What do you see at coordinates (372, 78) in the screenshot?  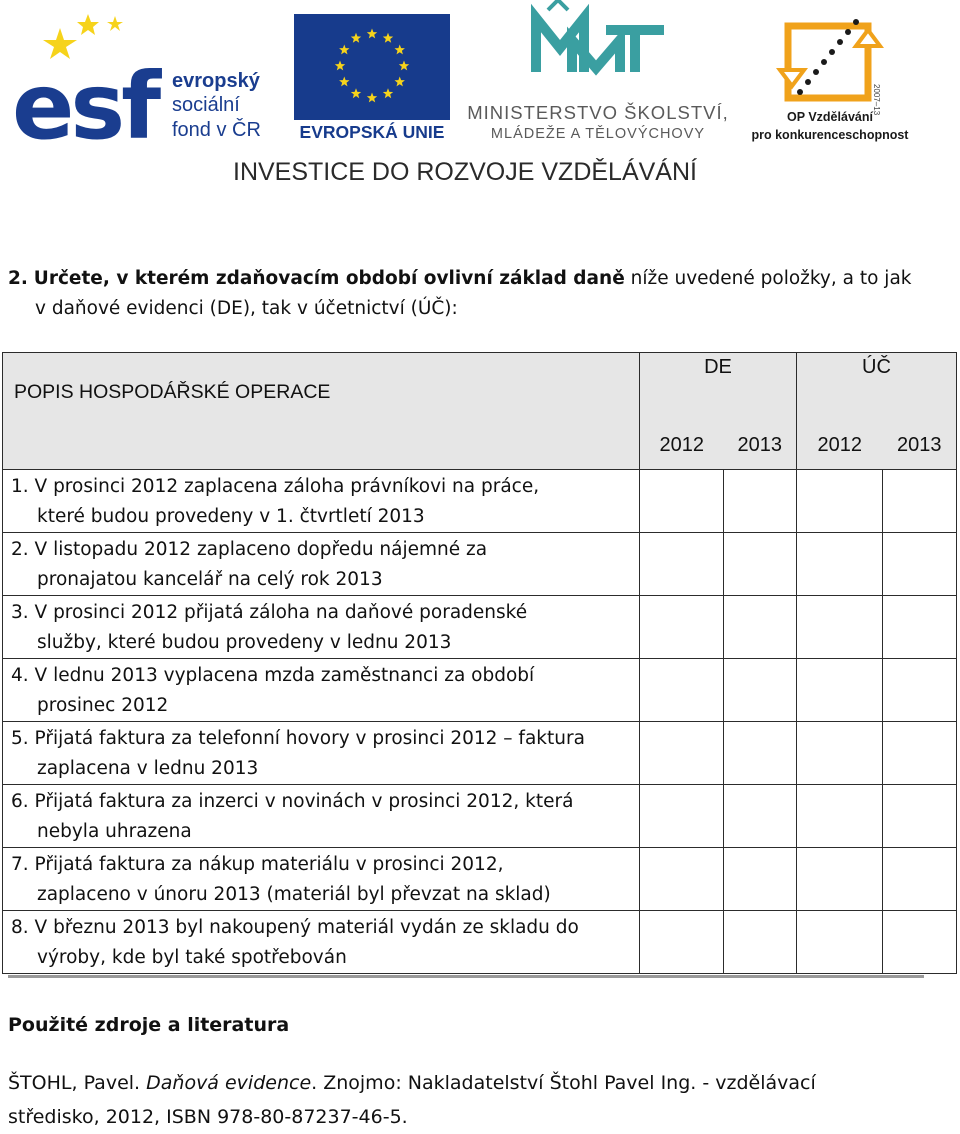 I see `eu-flag-logo: EVROPSKÁ UNIE` at bounding box center [372, 78].